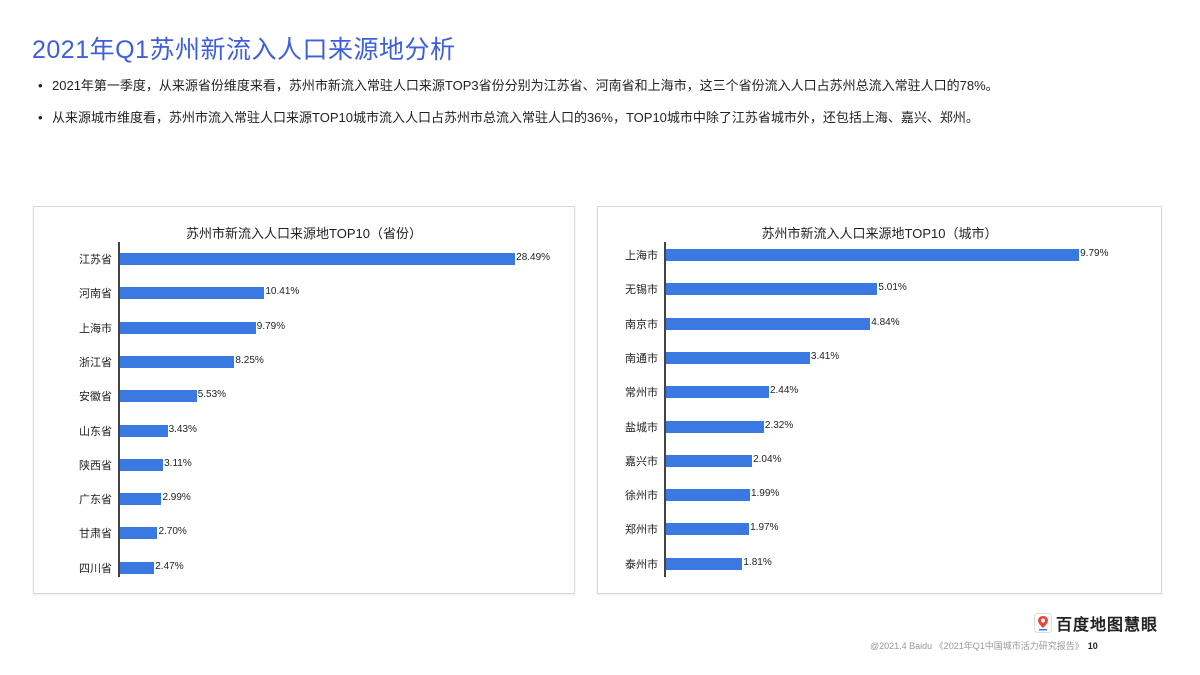 The width and height of the screenshot is (1200, 675). What do you see at coordinates (182, 429) in the screenshot?
I see `value-label: 3.43%` at bounding box center [182, 429].